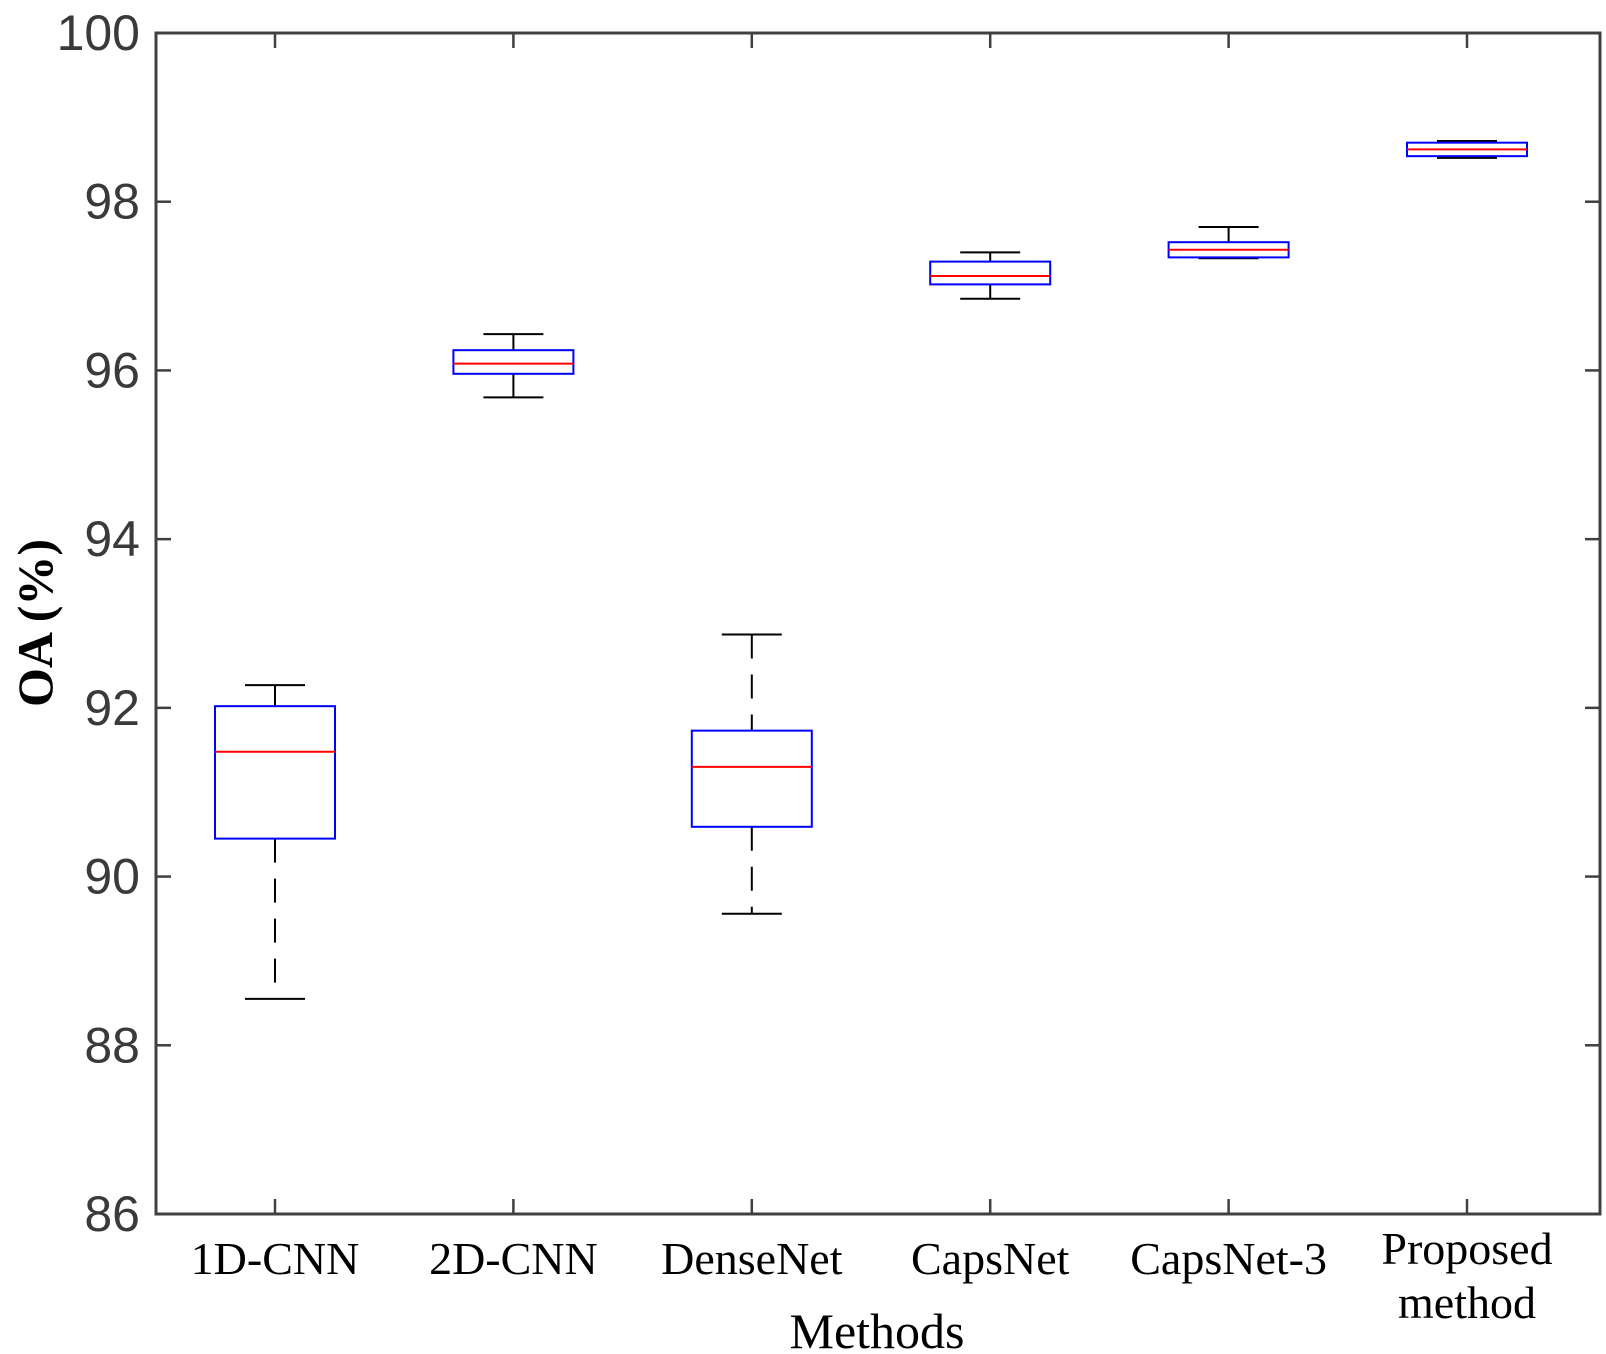 Image resolution: width=1606 pixels, height=1354 pixels. What do you see at coordinates (877, 1328) in the screenshot?
I see `x-axis-label: Methods` at bounding box center [877, 1328].